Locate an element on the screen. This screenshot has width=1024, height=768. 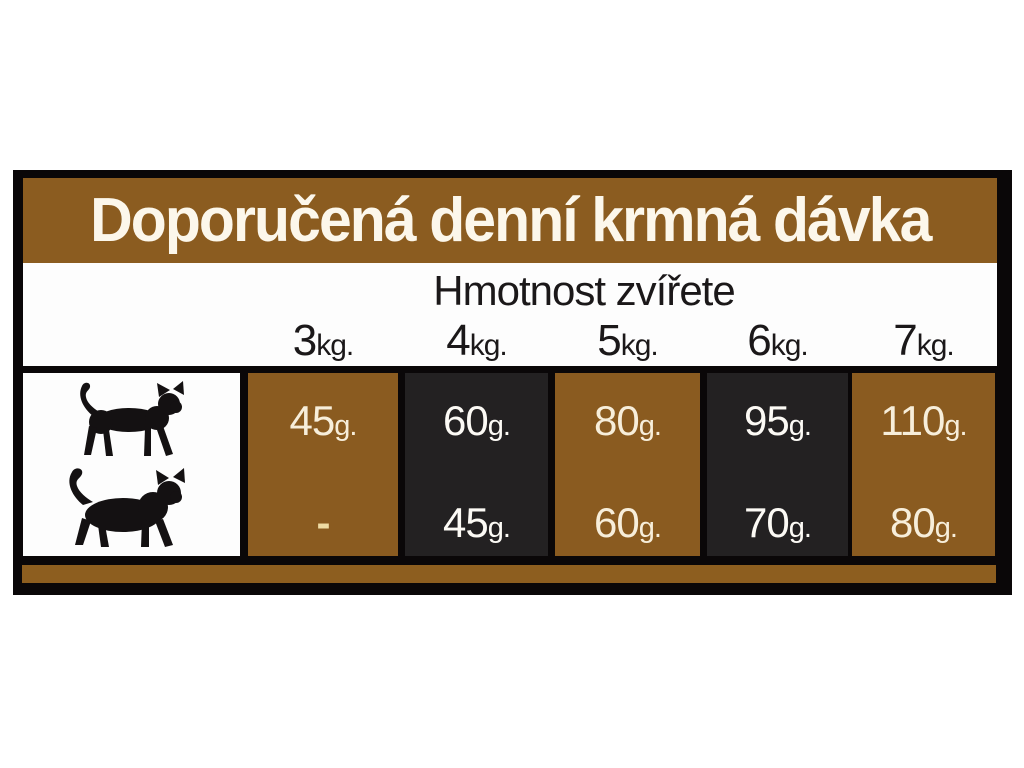
amount-column-5kg: 80g. 60g. is located at coordinates (627, 464).